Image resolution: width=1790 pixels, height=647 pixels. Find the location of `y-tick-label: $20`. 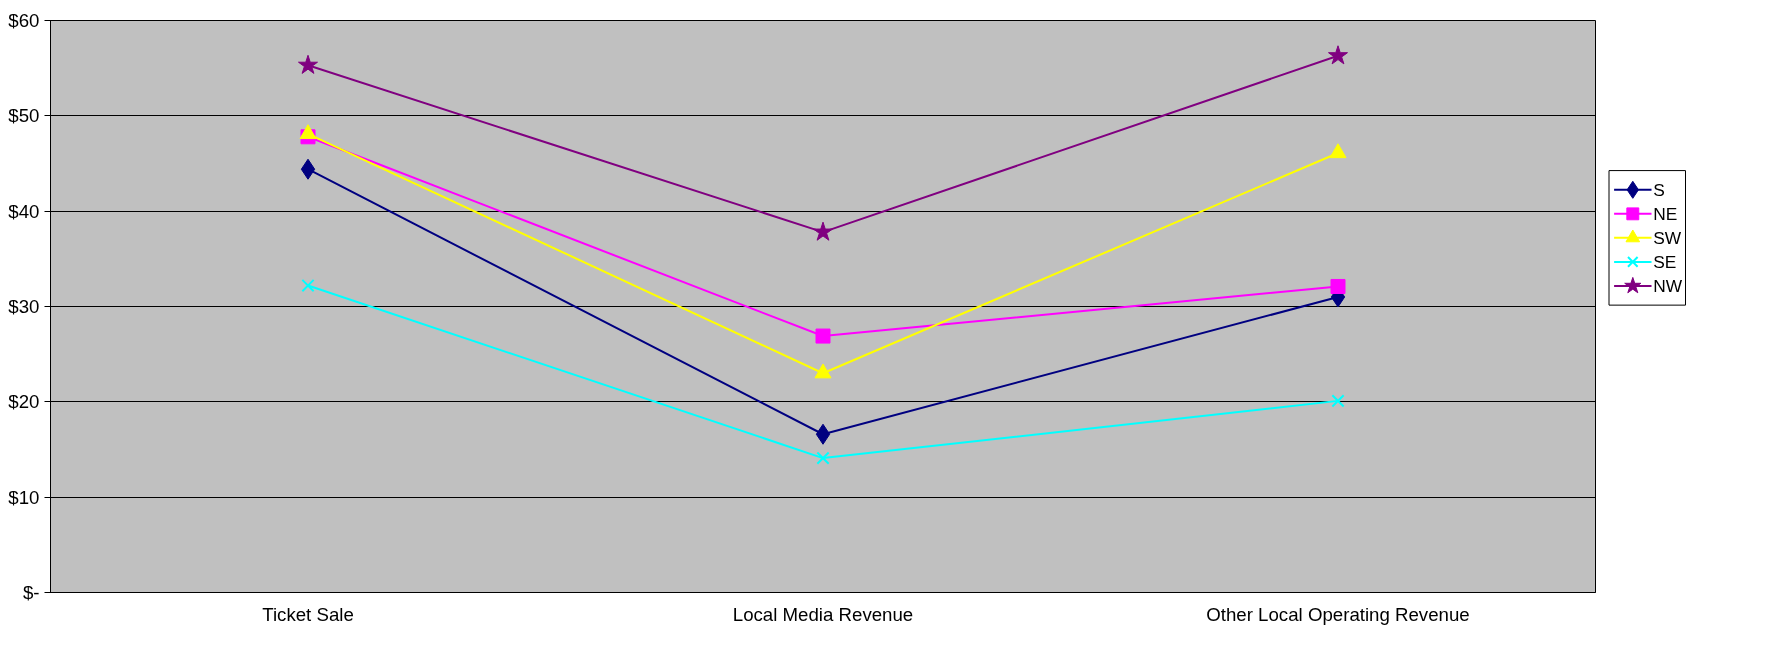

y-tick-label: $20 is located at coordinates (24, 402).